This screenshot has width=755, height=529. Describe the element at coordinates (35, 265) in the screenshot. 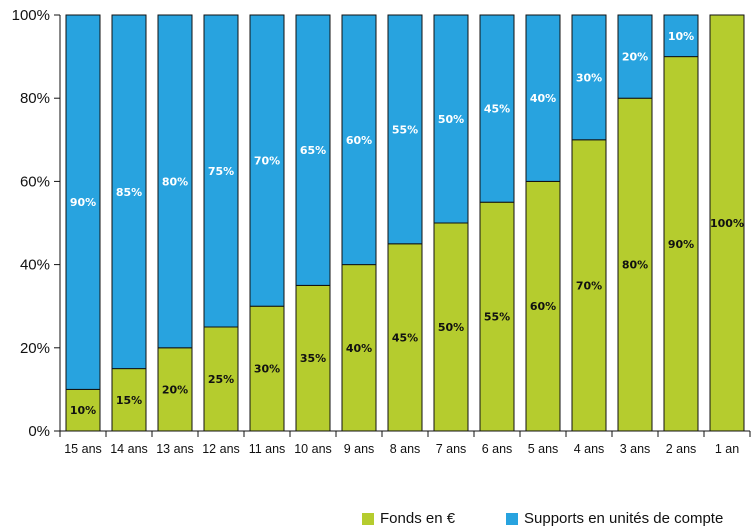

I see `y-tick-label-2: 40%` at that location.